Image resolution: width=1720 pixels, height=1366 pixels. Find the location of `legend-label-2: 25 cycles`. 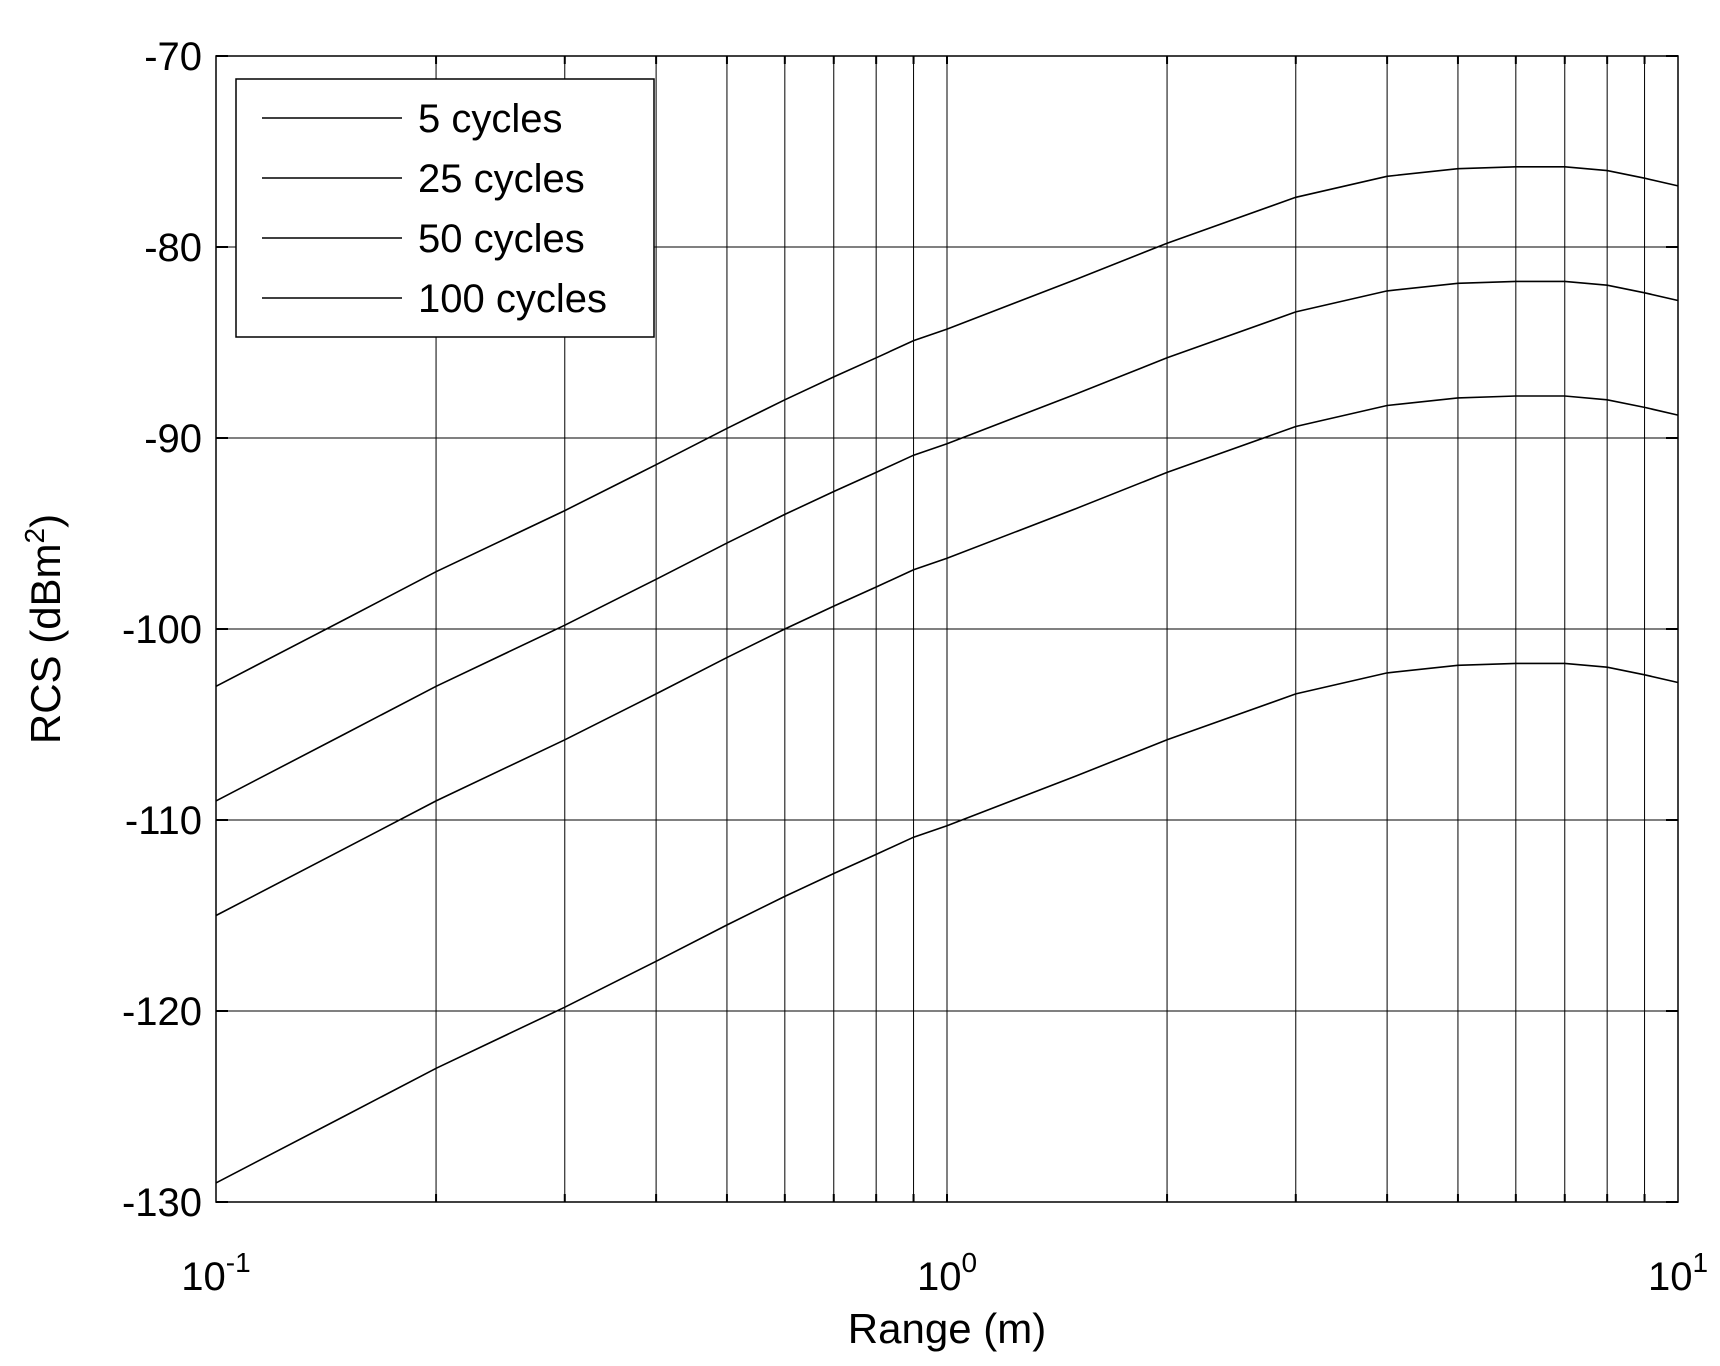

legend-label-2: 25 cycles is located at coordinates (501, 179).